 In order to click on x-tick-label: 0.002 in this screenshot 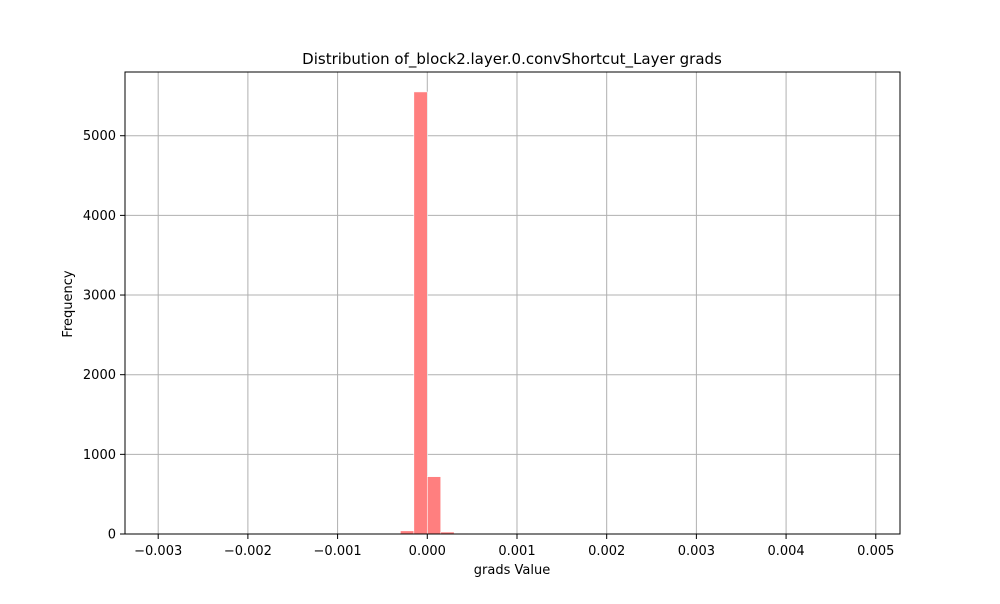, I will do `click(606, 551)`.